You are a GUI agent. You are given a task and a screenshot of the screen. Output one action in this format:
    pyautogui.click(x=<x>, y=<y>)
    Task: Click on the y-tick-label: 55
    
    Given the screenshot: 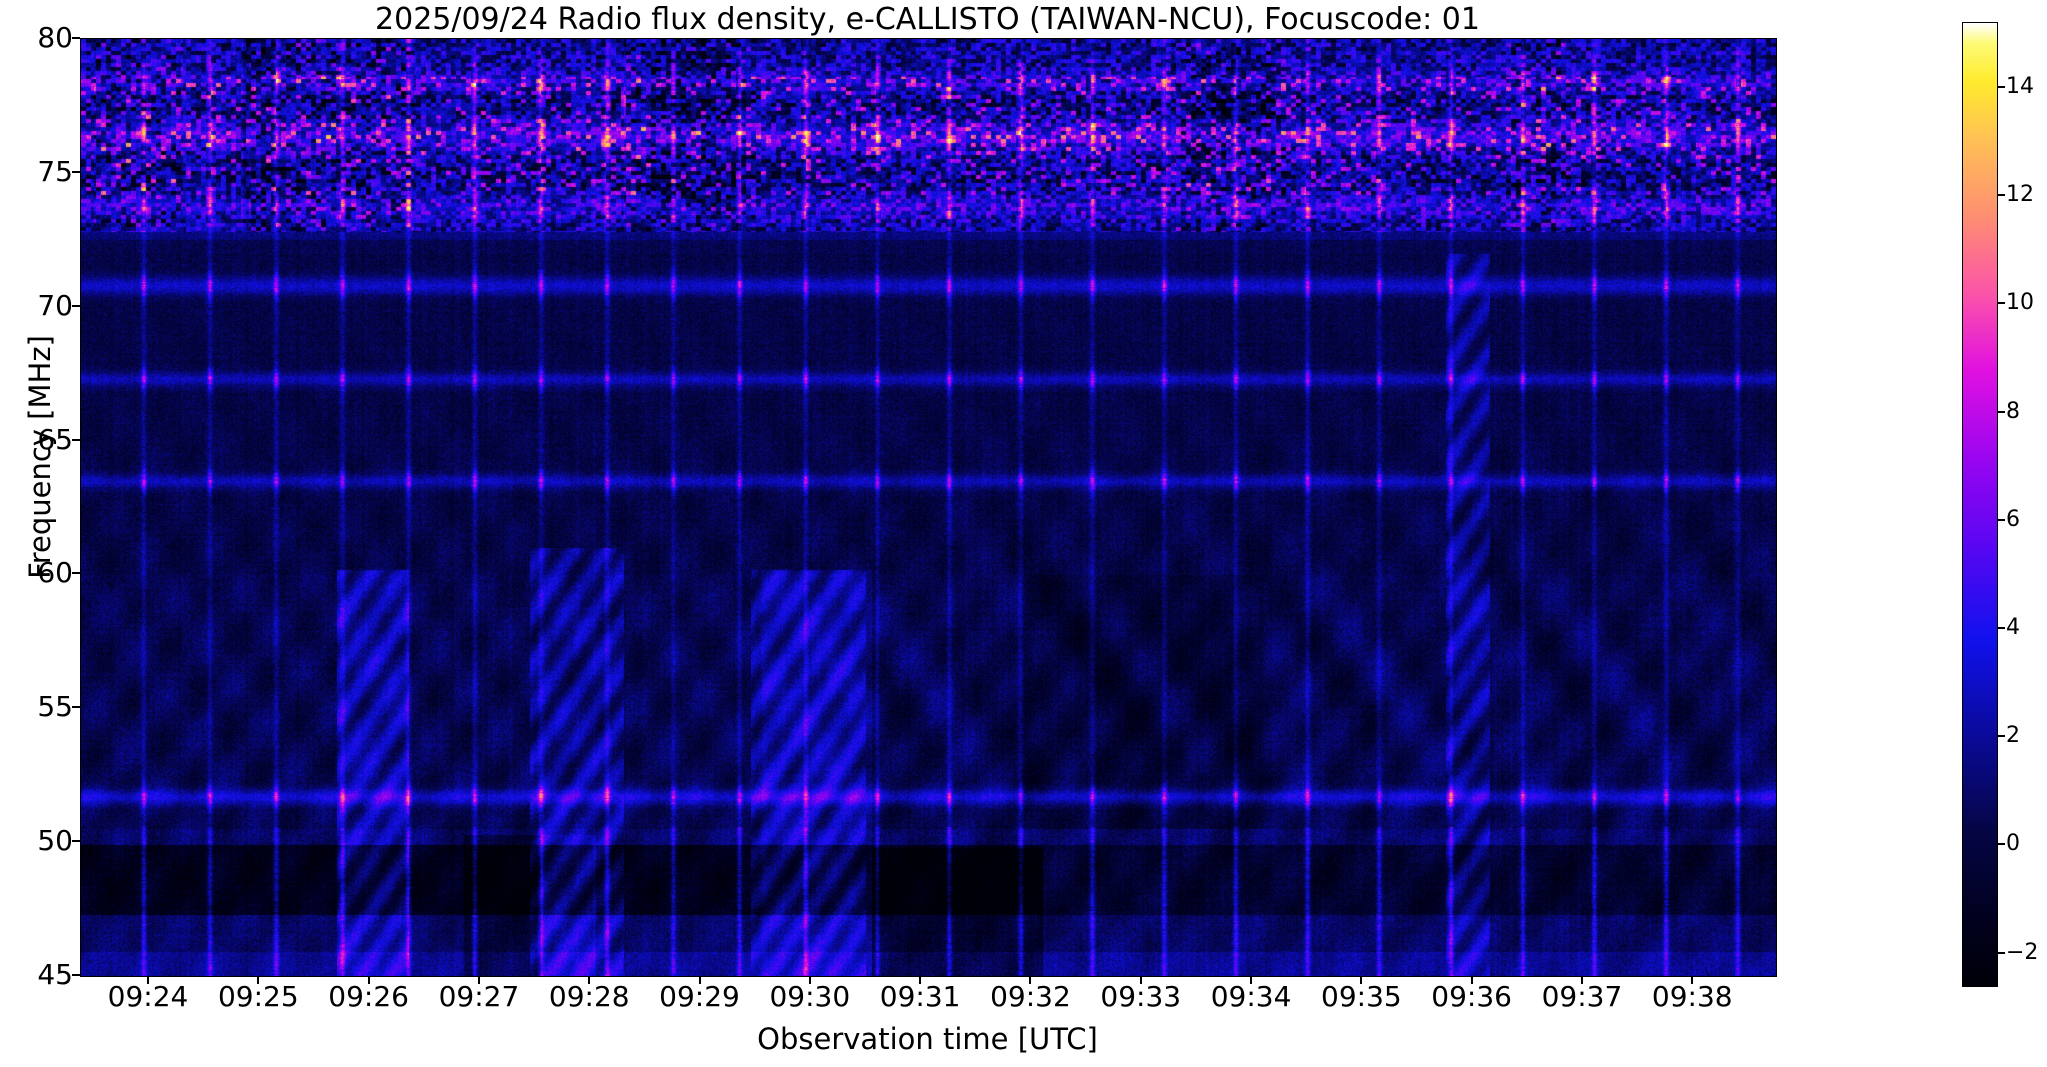 What is the action you would take?
    pyautogui.click(x=55, y=707)
    